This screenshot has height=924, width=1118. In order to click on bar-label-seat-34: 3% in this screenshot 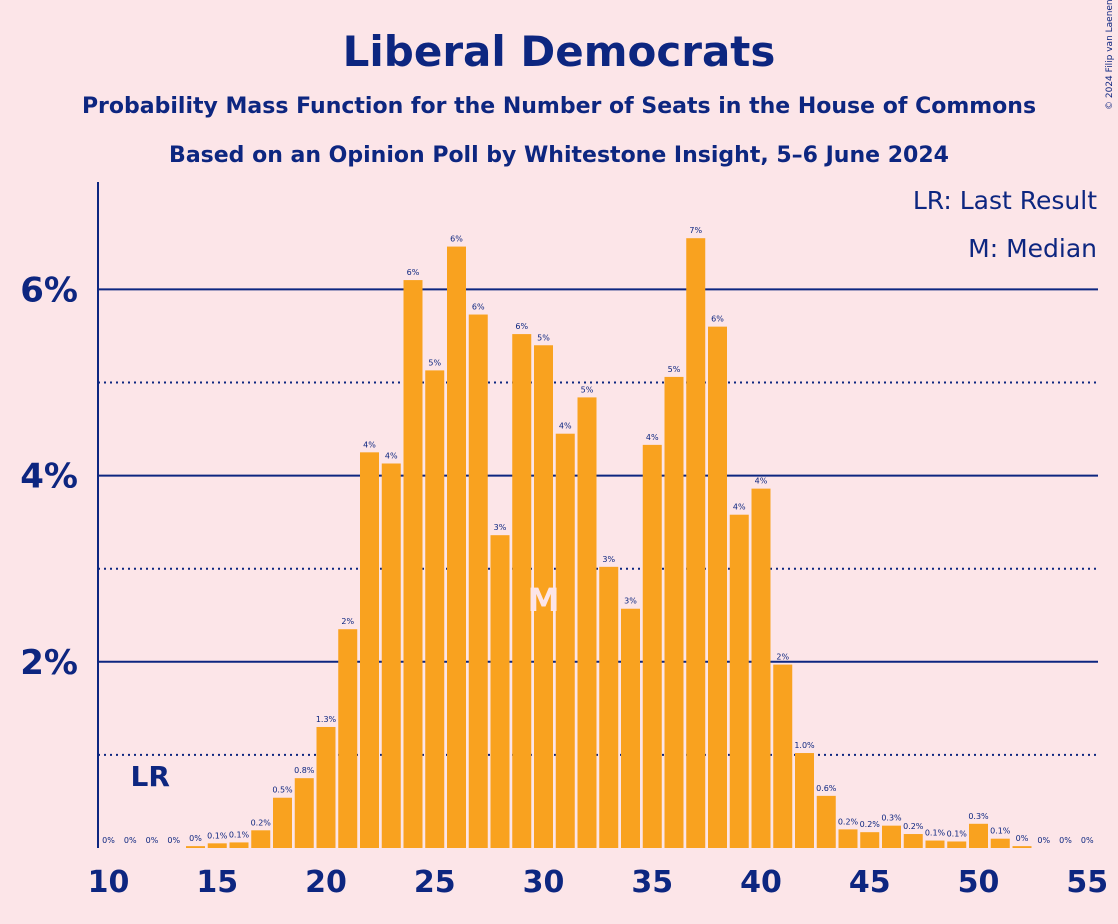, I will do `click(630, 601)`.